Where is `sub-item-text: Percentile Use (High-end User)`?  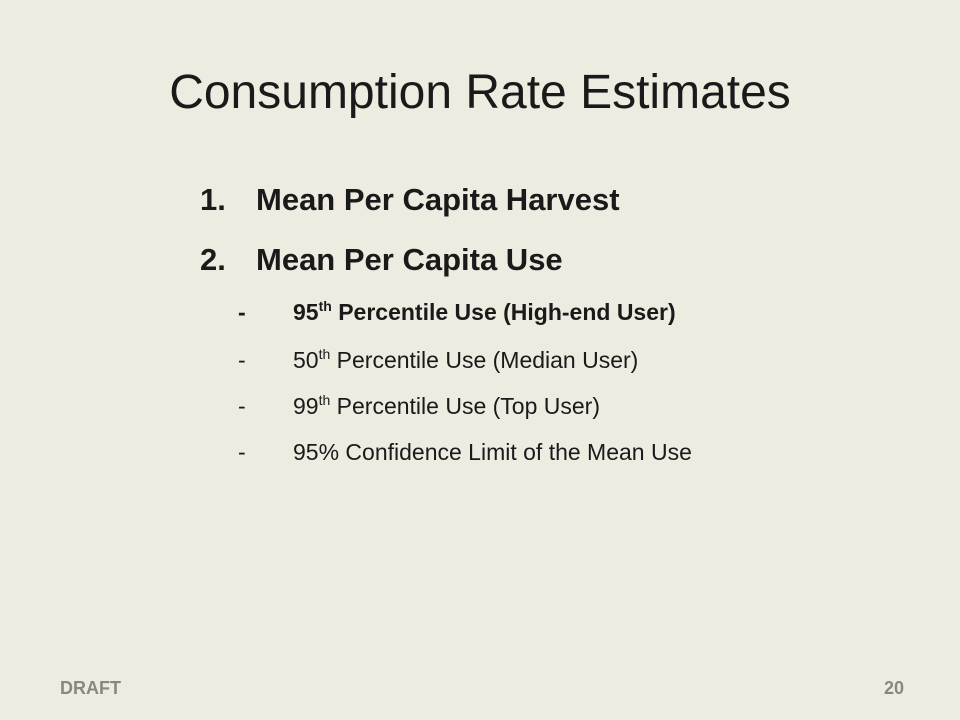 sub-item-text: Percentile Use (High-end User) is located at coordinates (503, 312).